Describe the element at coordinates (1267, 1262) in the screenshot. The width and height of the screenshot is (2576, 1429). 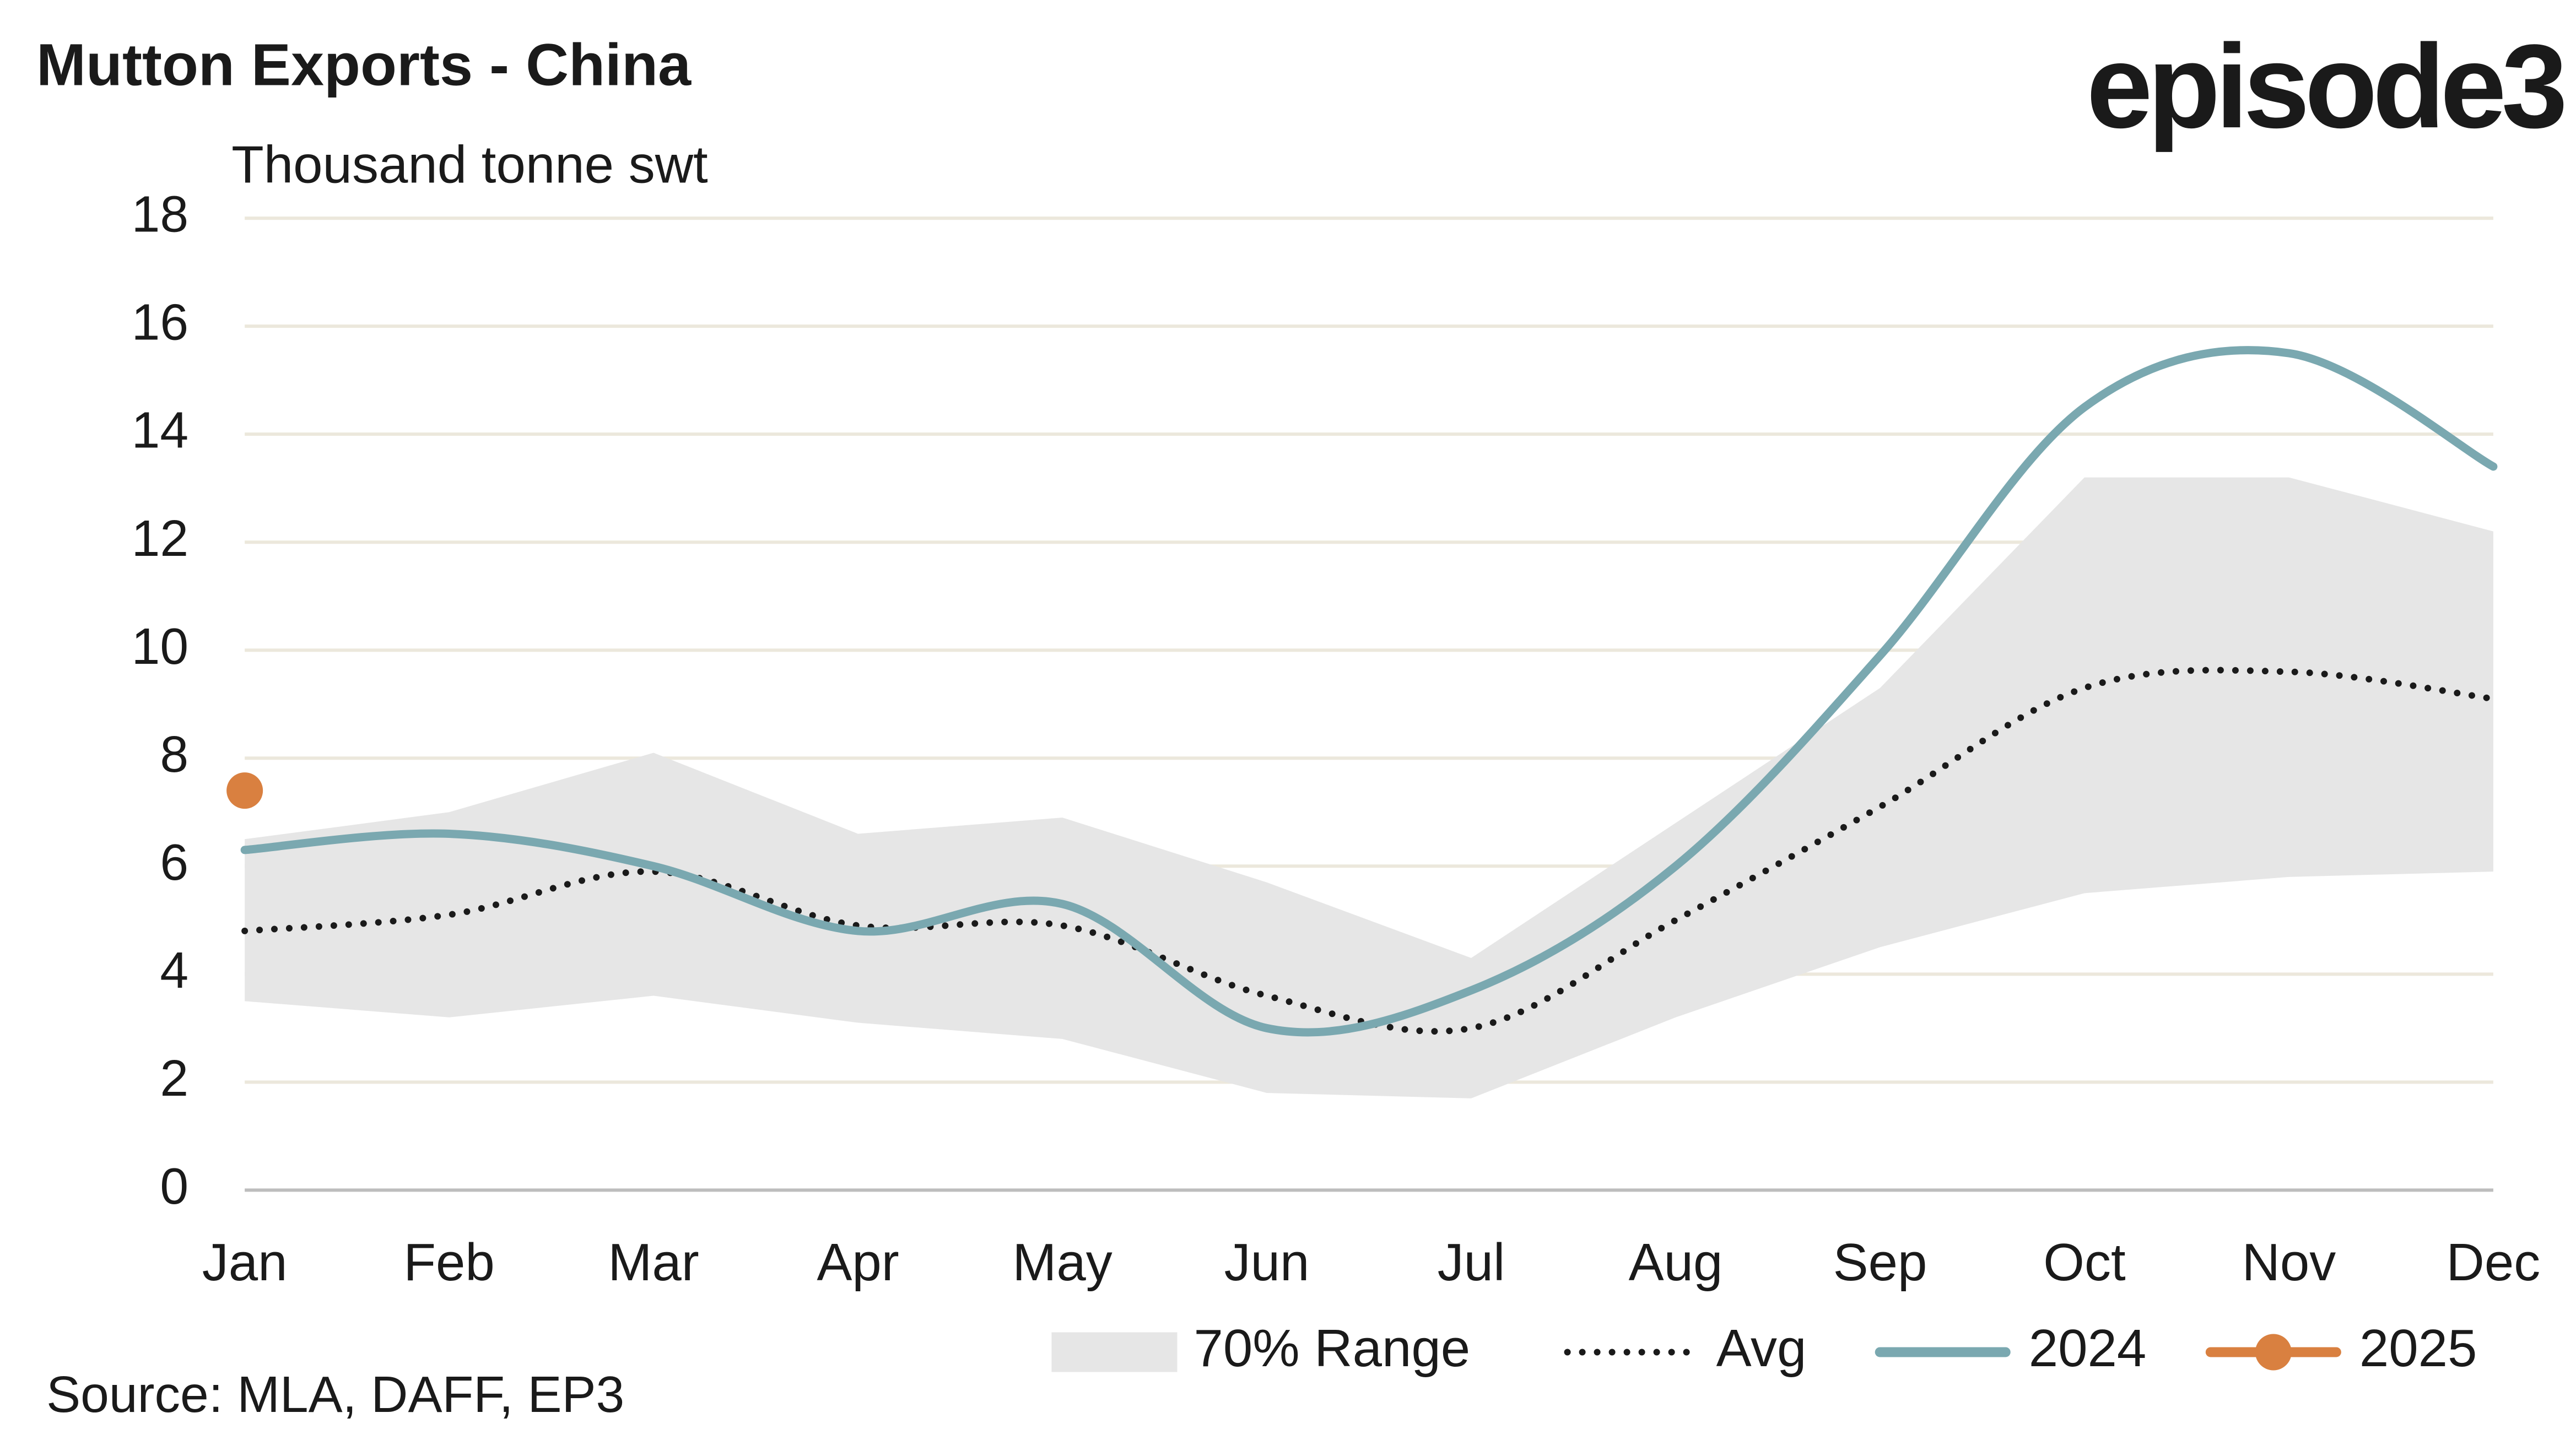
I see `x-tick-label: Jun` at that location.